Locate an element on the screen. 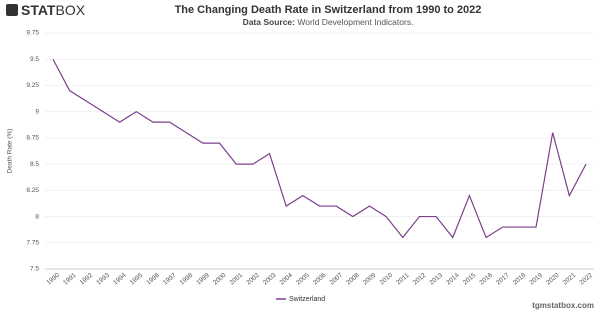 Image resolution: width=600 pixels, height=314 pixels. y-tick-label: 8.25 is located at coordinates (32, 190).